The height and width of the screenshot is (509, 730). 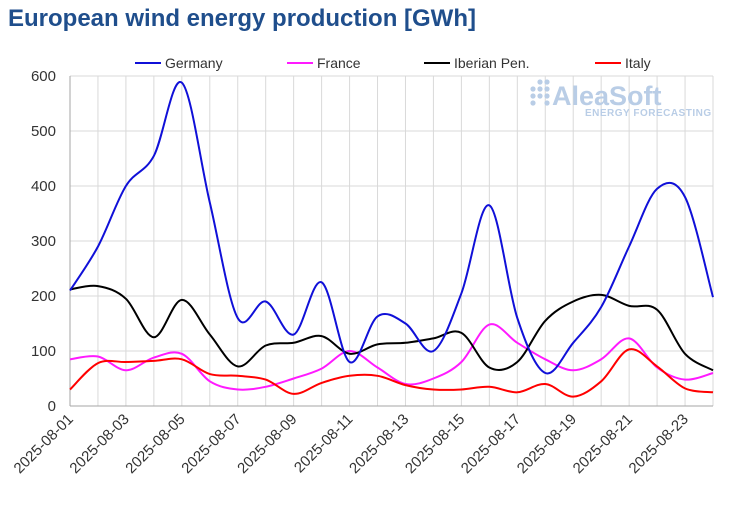 What do you see at coordinates (339, 63) in the screenshot?
I see `legend-label: France` at bounding box center [339, 63].